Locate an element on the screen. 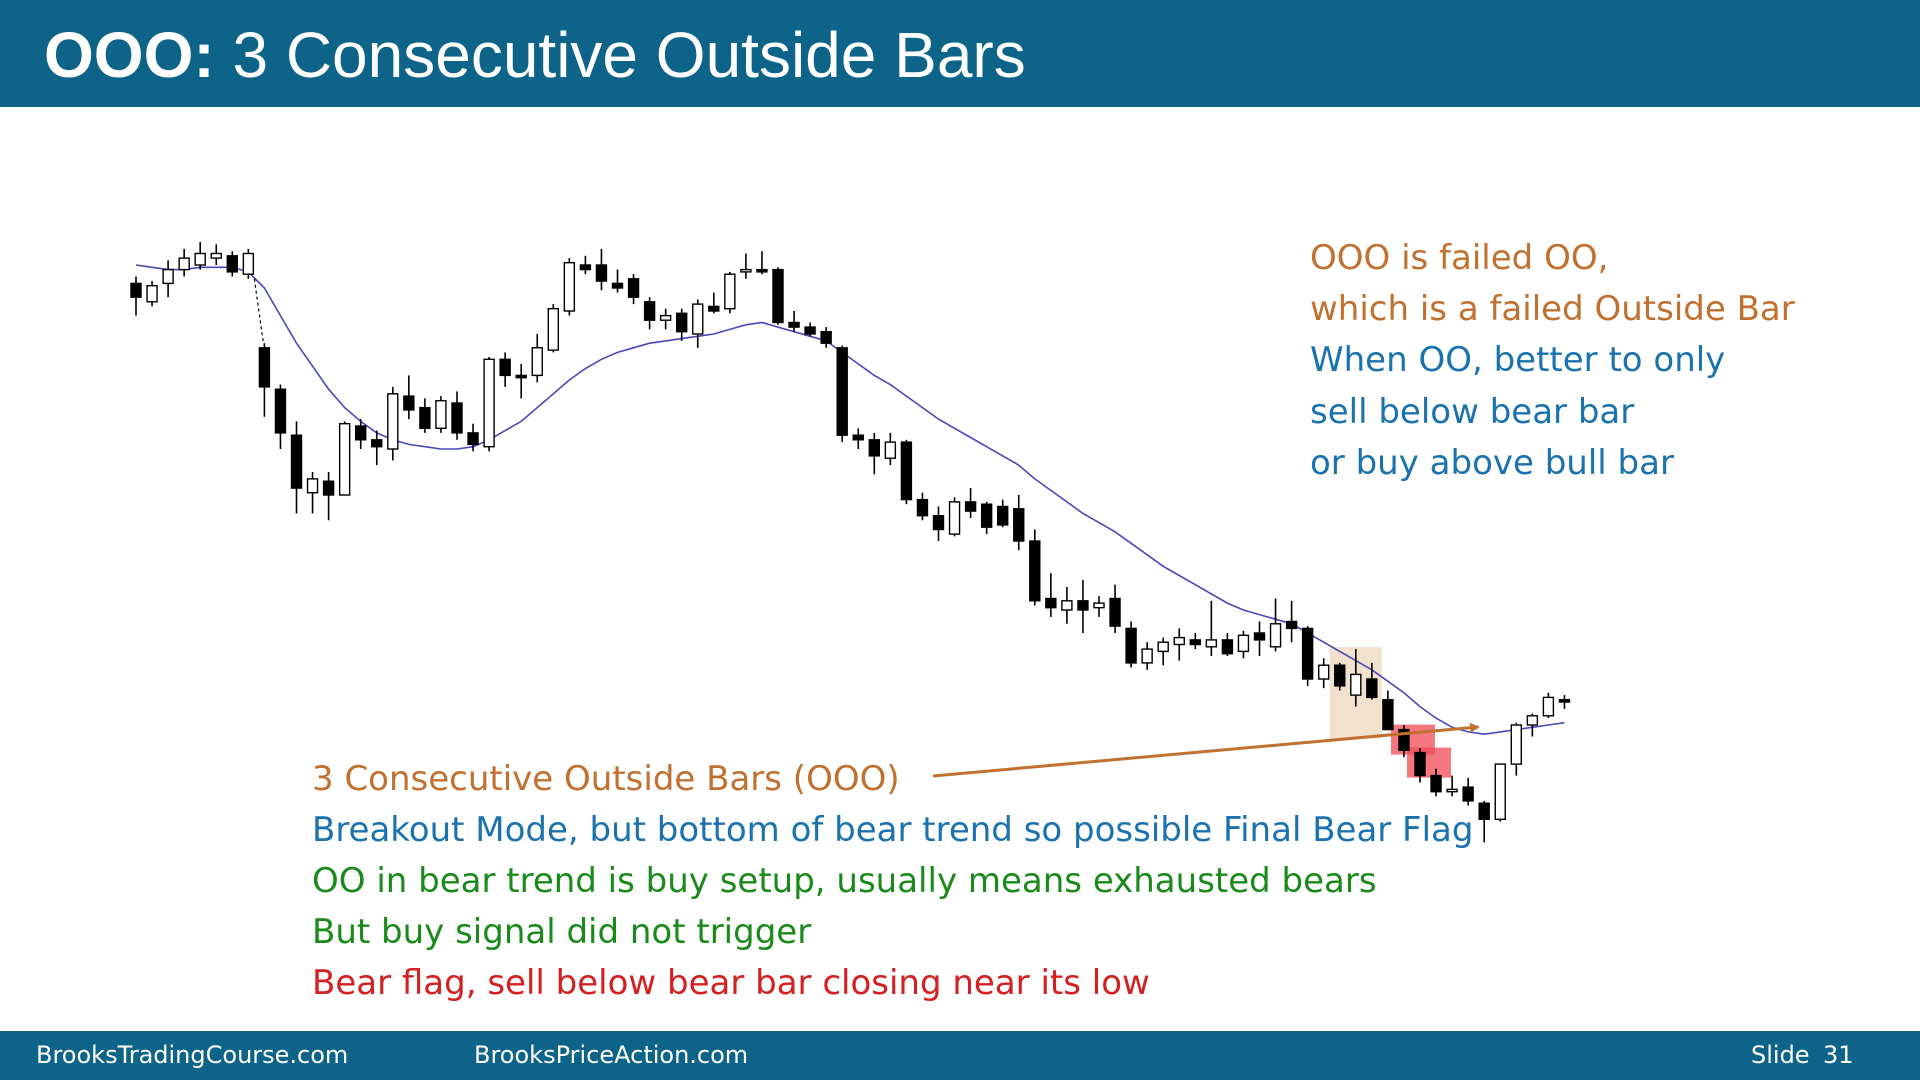 This screenshot has height=1080, width=1920. note-right-5: or buy above bull bar is located at coordinates (1492, 463).